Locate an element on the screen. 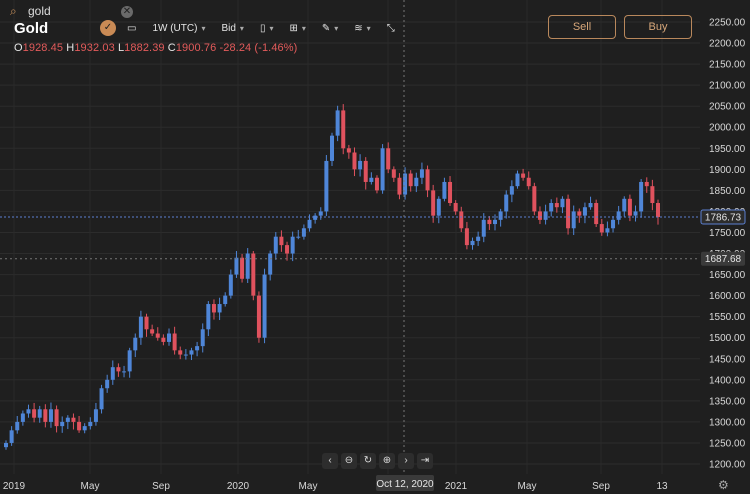 Image resolution: width=750 pixels, height=494 pixels. layers-button: ≋ ▾ is located at coordinates (362, 28).